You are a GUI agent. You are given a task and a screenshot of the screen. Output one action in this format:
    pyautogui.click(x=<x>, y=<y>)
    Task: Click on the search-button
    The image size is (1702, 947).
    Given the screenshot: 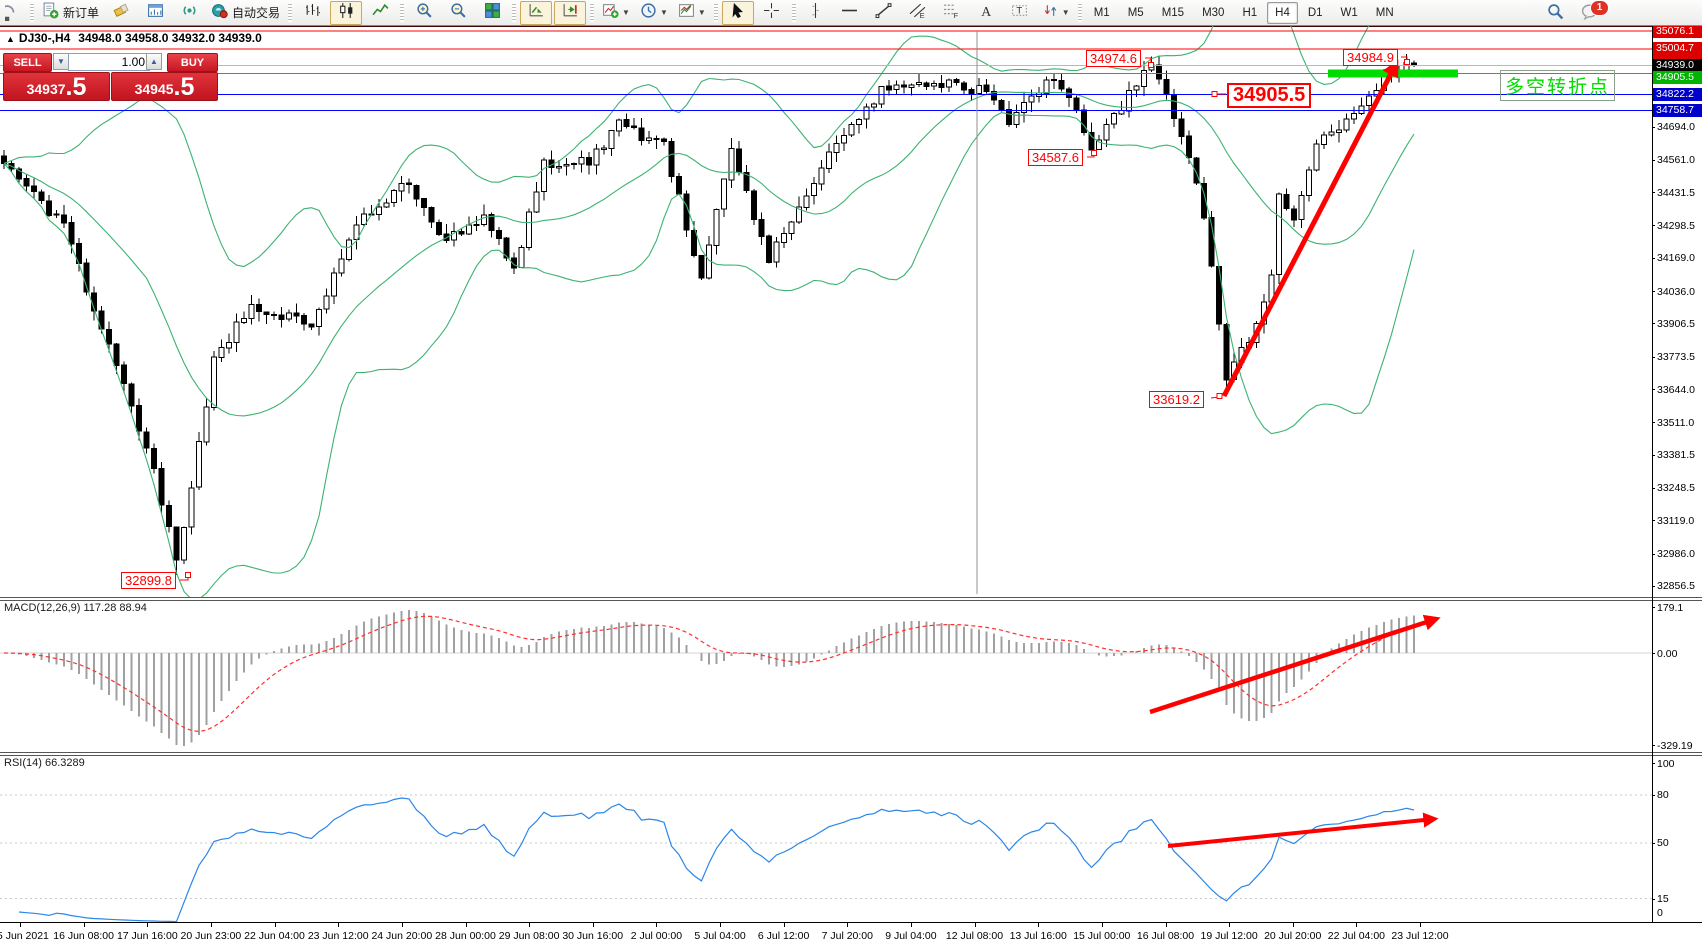 What is the action you would take?
    pyautogui.click(x=1555, y=14)
    